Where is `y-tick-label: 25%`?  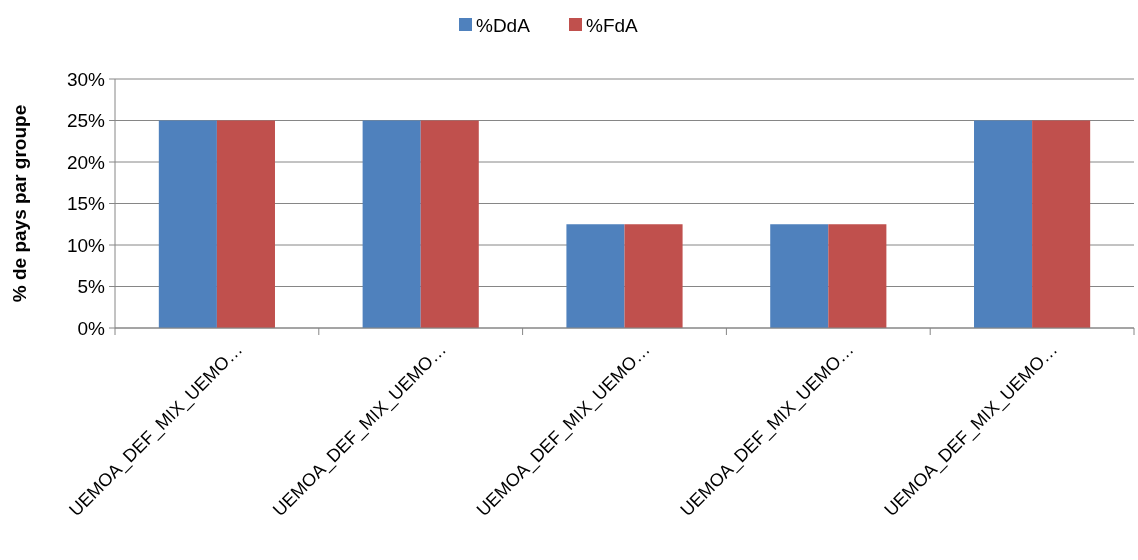 y-tick-label: 25% is located at coordinates (86, 121).